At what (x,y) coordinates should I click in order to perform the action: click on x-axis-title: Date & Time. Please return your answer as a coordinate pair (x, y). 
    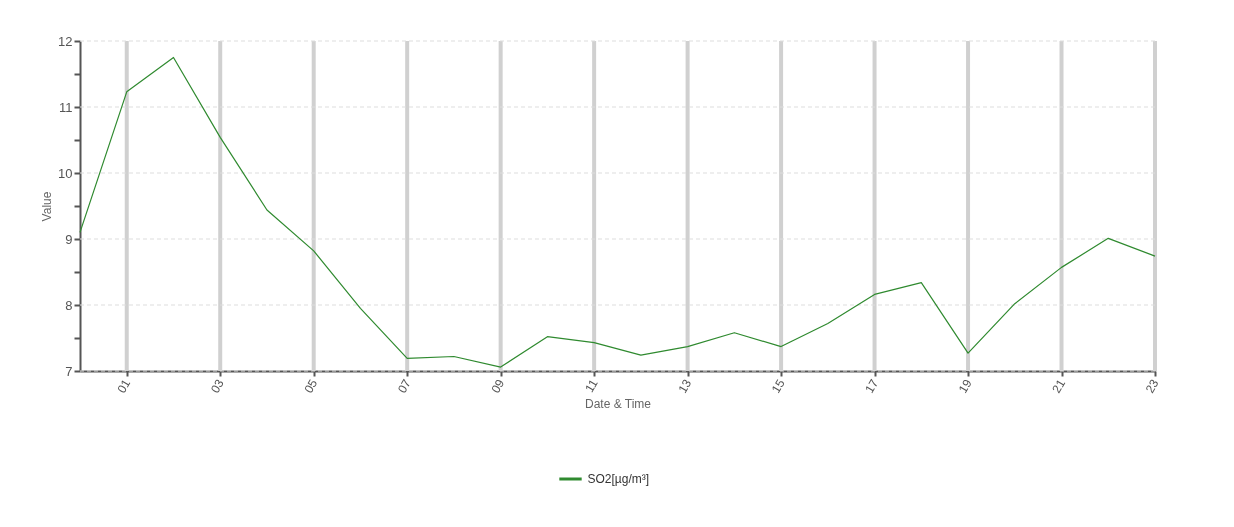
    Looking at the image, I should click on (618, 404).